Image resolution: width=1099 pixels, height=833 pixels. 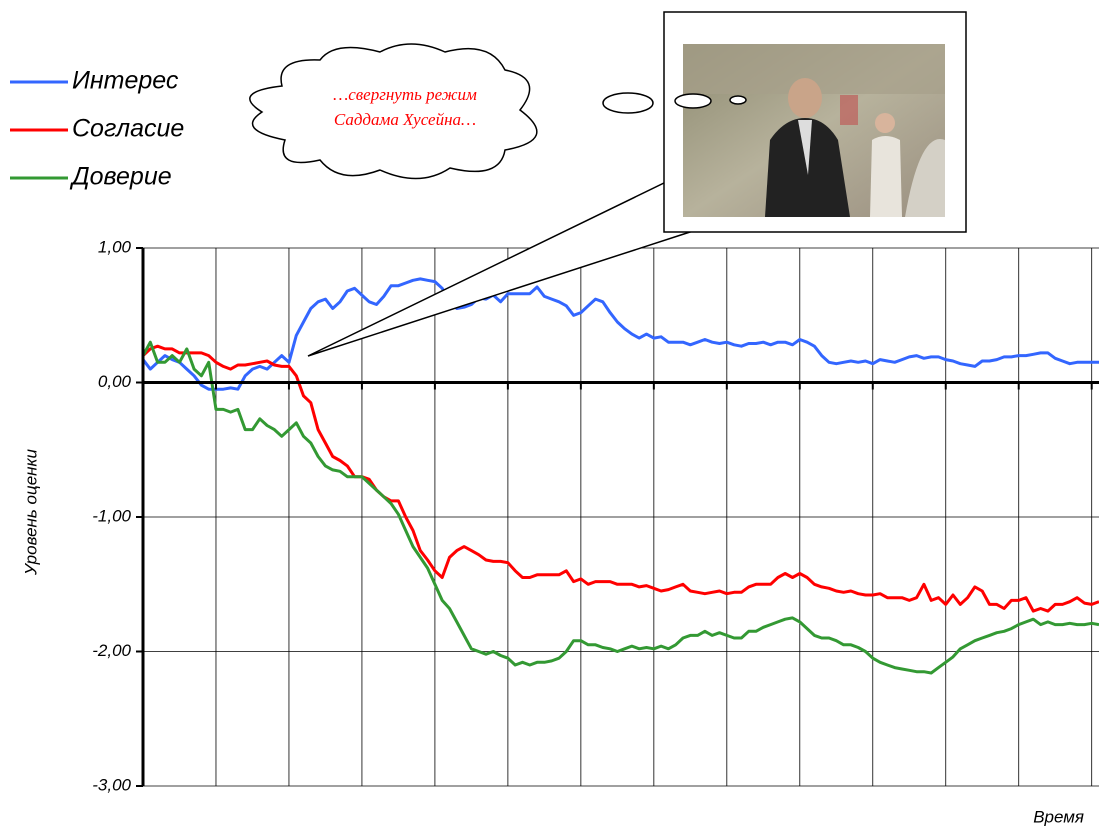 What do you see at coordinates (405, 94) in the screenshot?
I see `annotation: …свергнуть режим` at bounding box center [405, 94].